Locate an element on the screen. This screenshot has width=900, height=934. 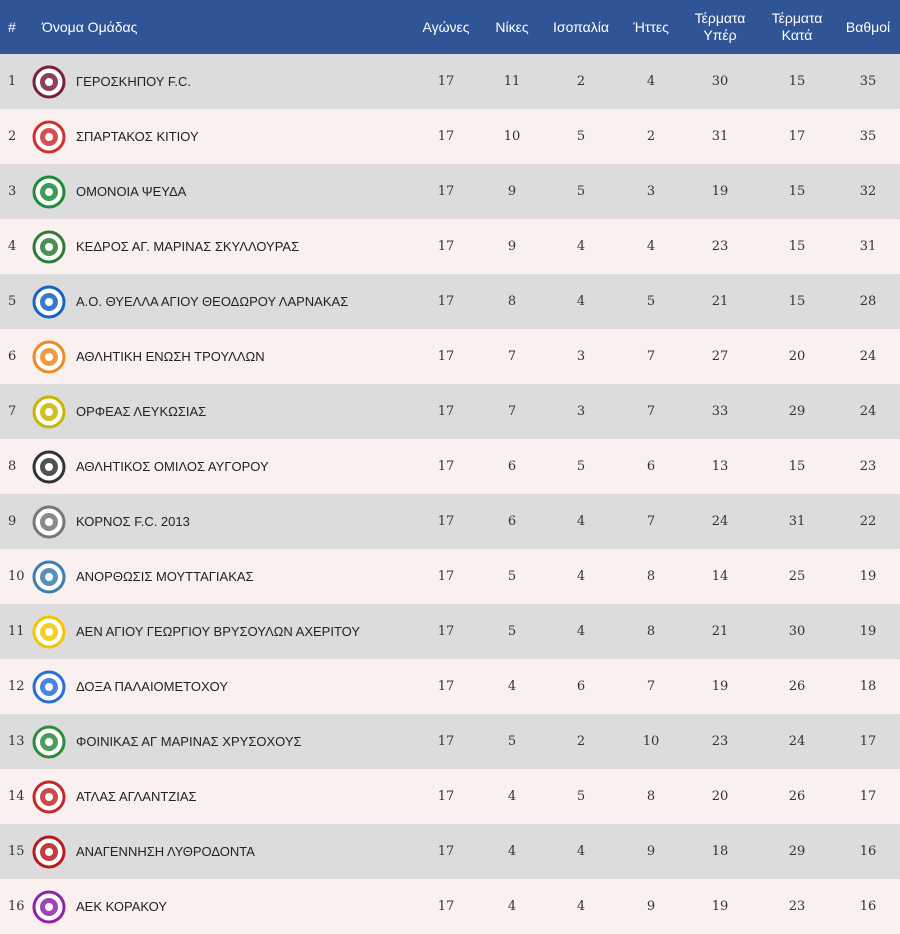
spartakos-crest-icon is located at coordinates (49, 137).